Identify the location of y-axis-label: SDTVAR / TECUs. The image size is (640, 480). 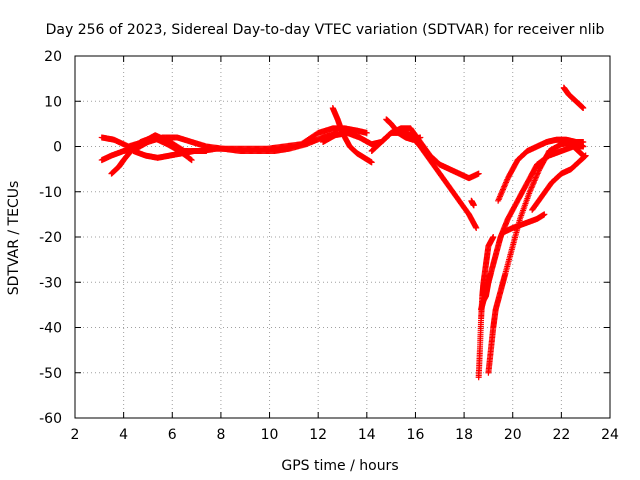
(14, 238).